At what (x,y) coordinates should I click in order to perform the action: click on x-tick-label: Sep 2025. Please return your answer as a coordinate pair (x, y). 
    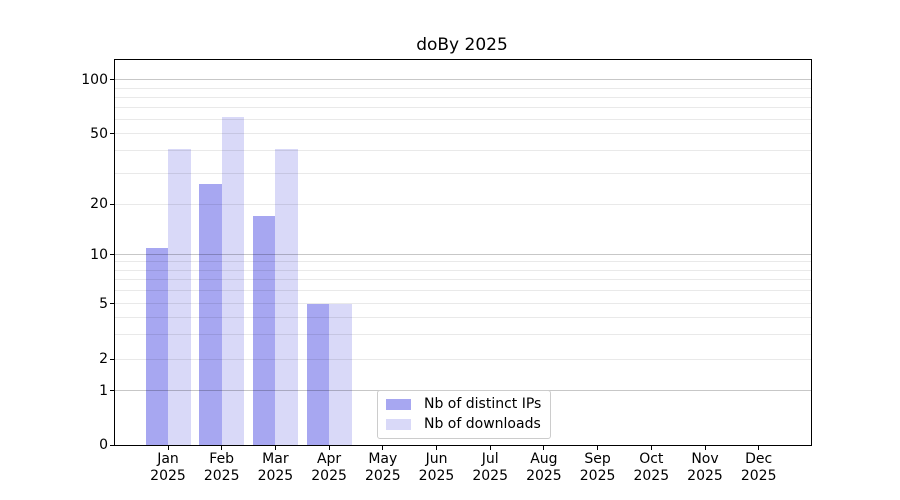
    Looking at the image, I should click on (597, 467).